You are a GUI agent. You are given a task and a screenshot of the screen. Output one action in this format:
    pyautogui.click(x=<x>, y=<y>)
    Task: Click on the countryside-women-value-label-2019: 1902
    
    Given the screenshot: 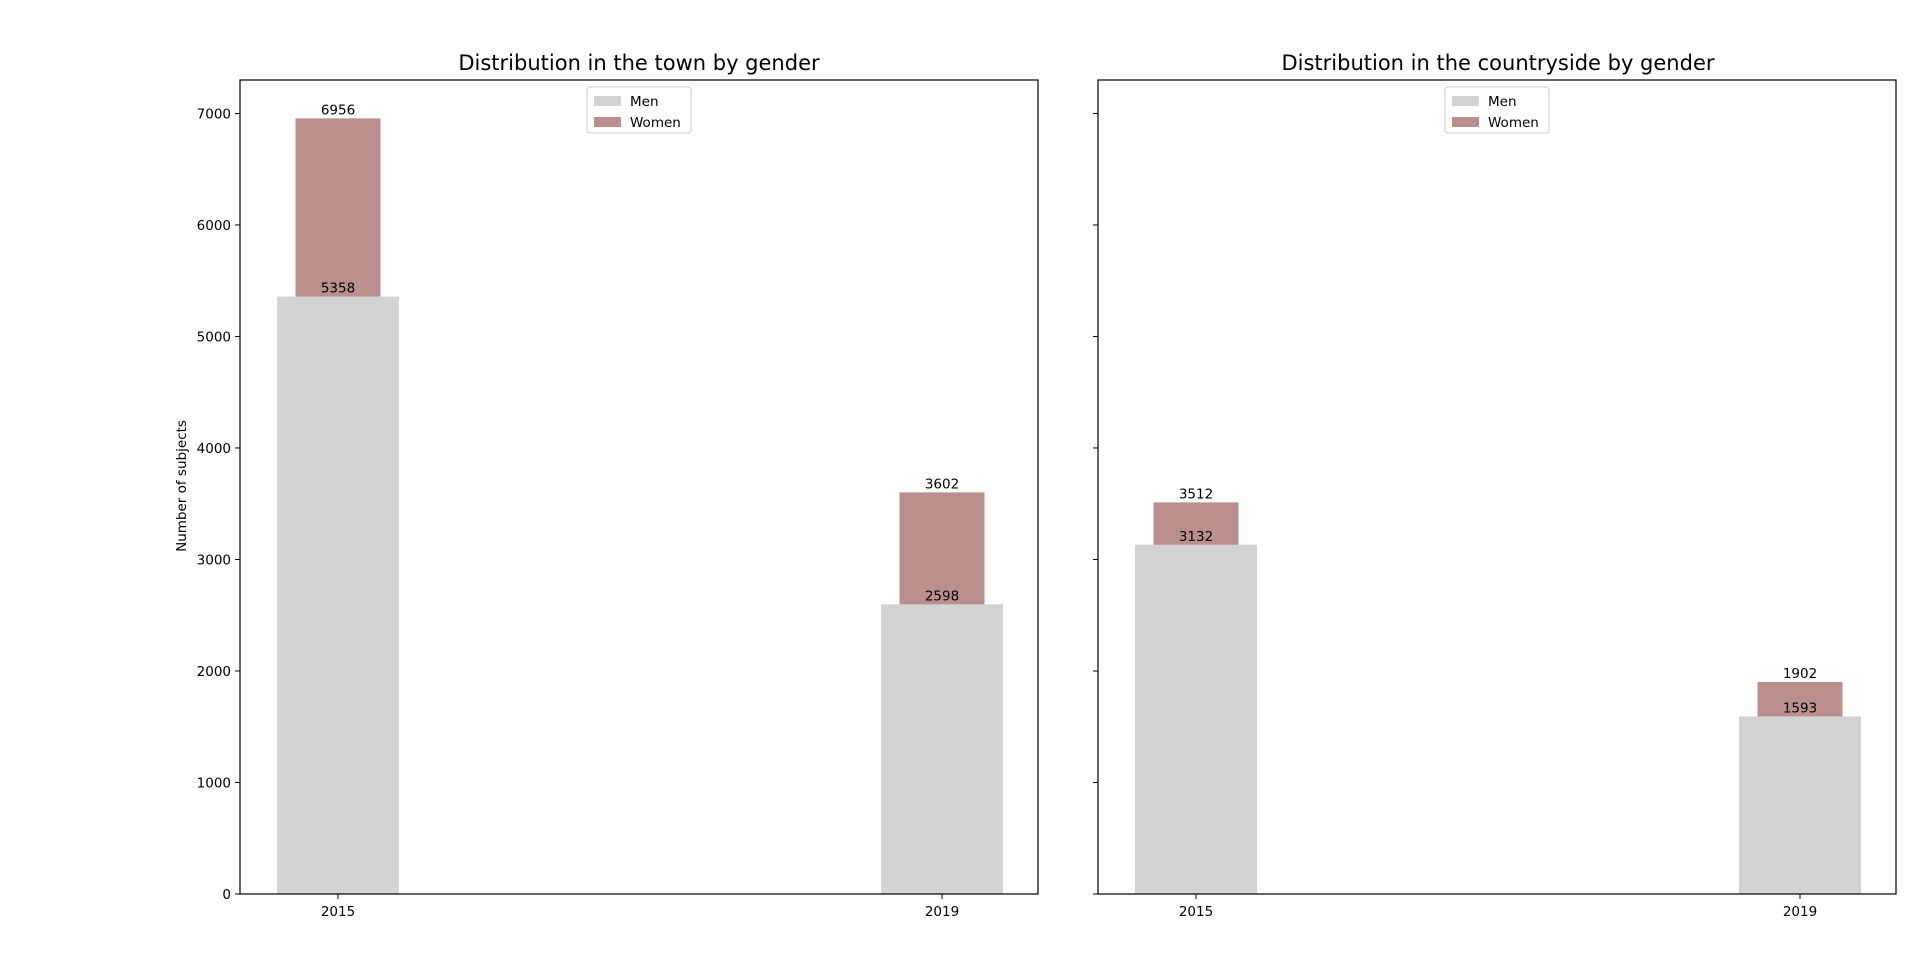 What is the action you would take?
    pyautogui.click(x=1800, y=674)
    